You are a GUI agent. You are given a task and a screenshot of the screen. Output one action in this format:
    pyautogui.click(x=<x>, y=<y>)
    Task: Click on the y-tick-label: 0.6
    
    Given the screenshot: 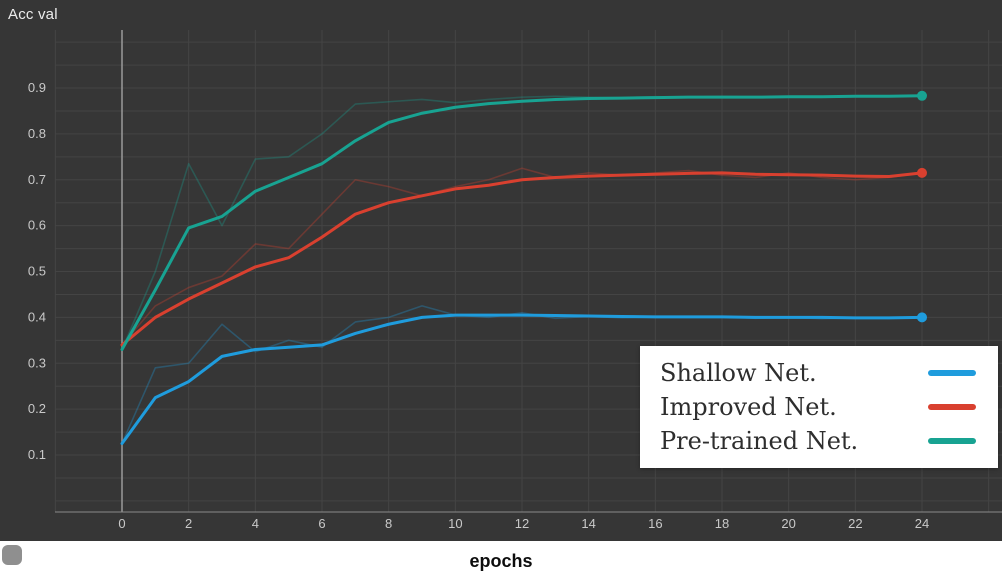 What is the action you would take?
    pyautogui.click(x=37, y=225)
    